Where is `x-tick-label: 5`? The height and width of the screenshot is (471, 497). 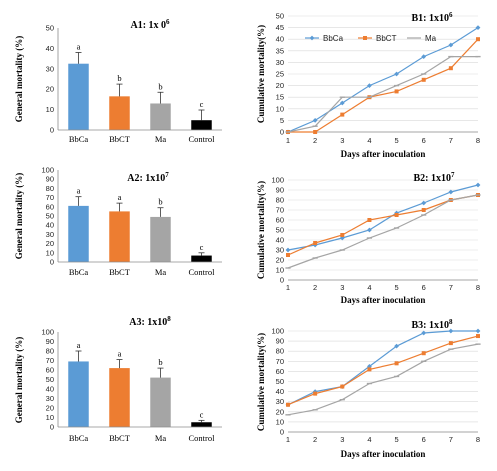
x-tick-label: 5 is located at coordinates (396, 287).